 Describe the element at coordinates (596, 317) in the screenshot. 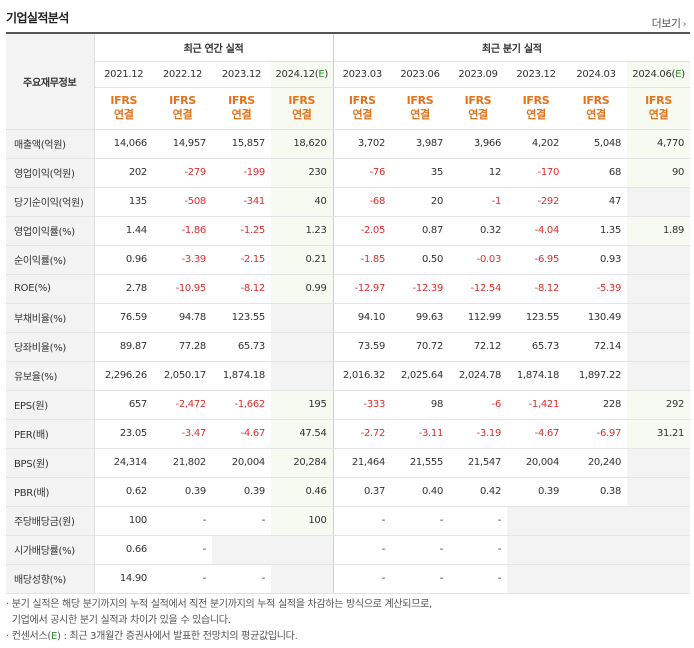

I see `table-cell: 130.49` at that location.